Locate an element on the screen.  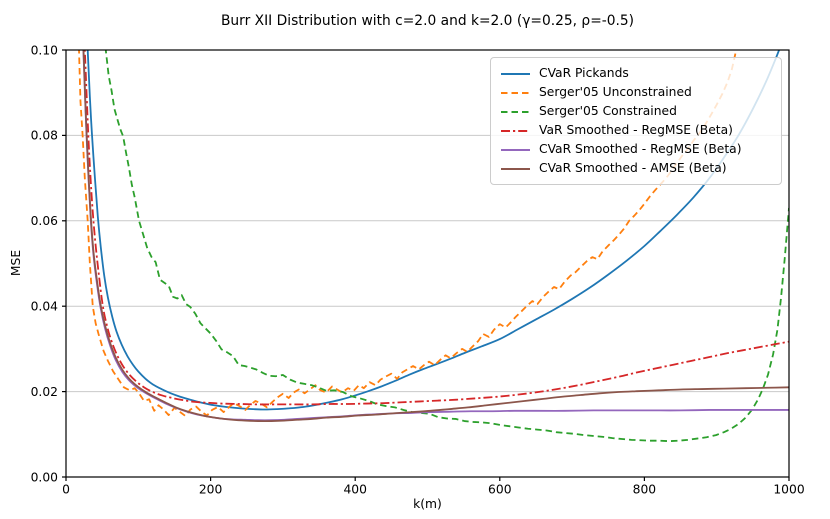
x-tick-label: 800 is located at coordinates (644, 490).